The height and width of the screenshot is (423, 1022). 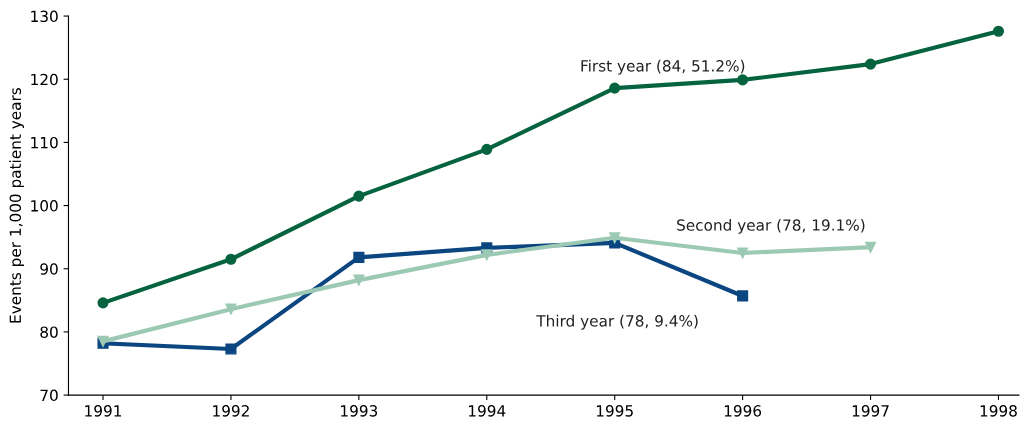 What do you see at coordinates (44, 142) in the screenshot?
I see `y-tick-label: 110` at bounding box center [44, 142].